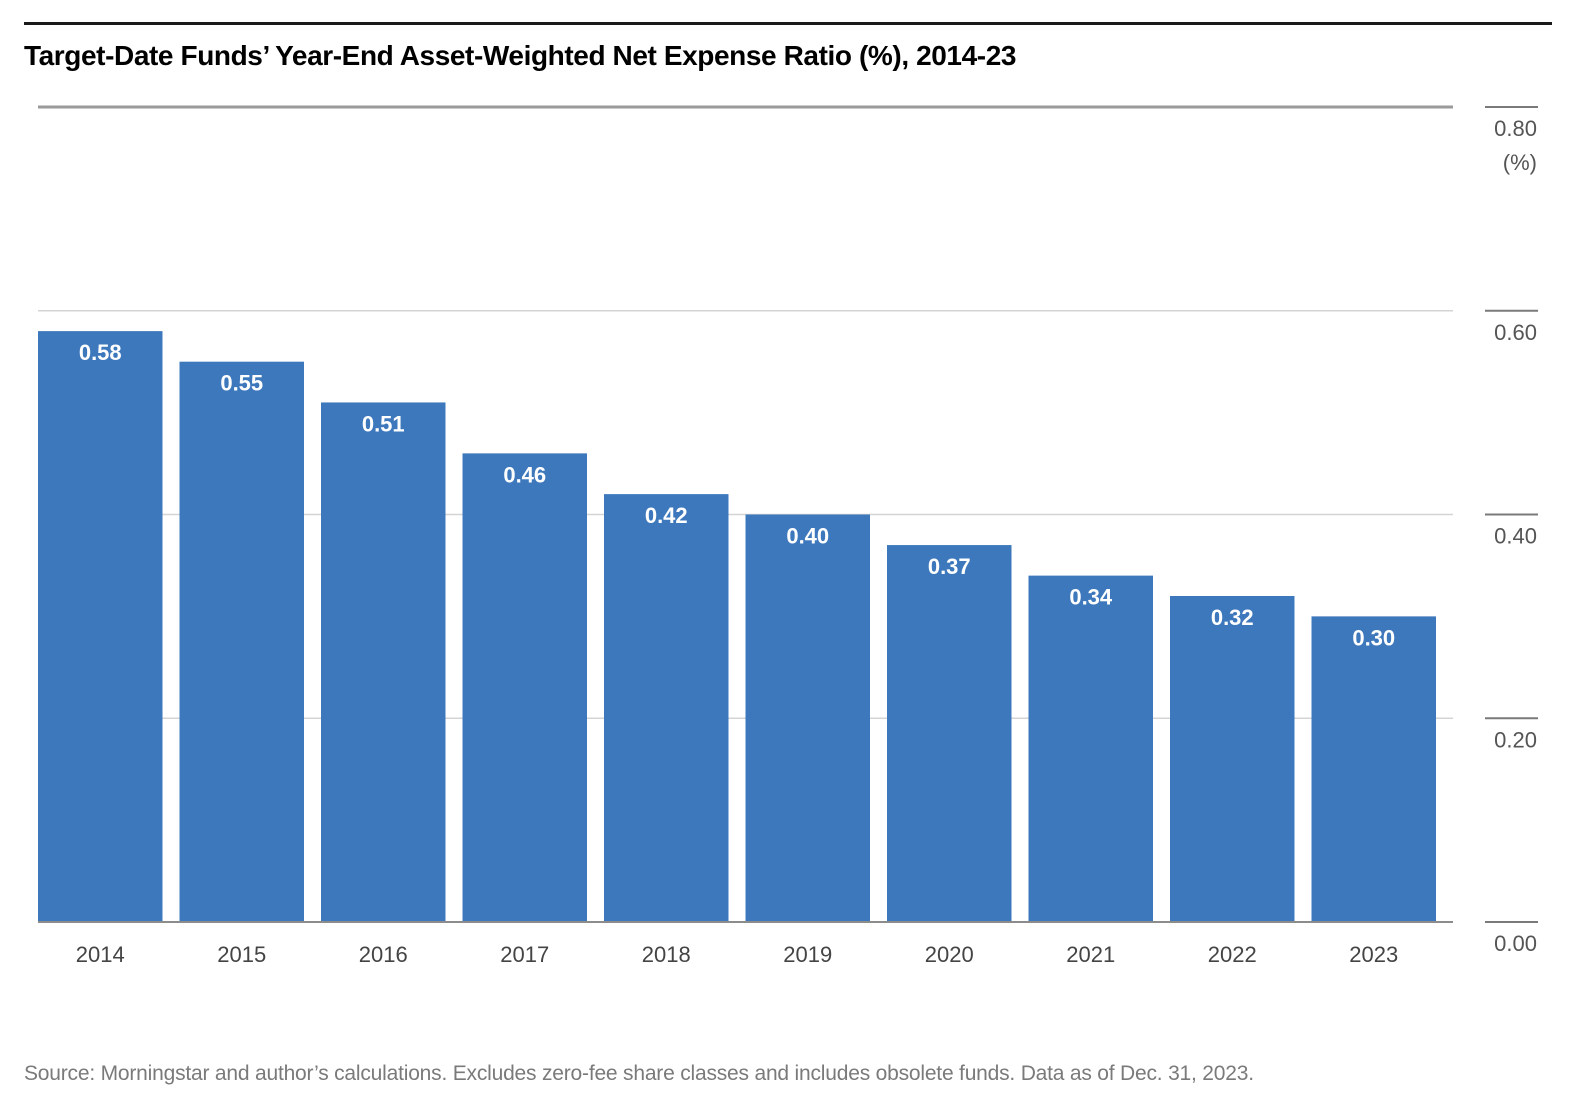 Image resolution: width=1576 pixels, height=1108 pixels. What do you see at coordinates (383, 954) in the screenshot?
I see `x-tick-label: 2016` at bounding box center [383, 954].